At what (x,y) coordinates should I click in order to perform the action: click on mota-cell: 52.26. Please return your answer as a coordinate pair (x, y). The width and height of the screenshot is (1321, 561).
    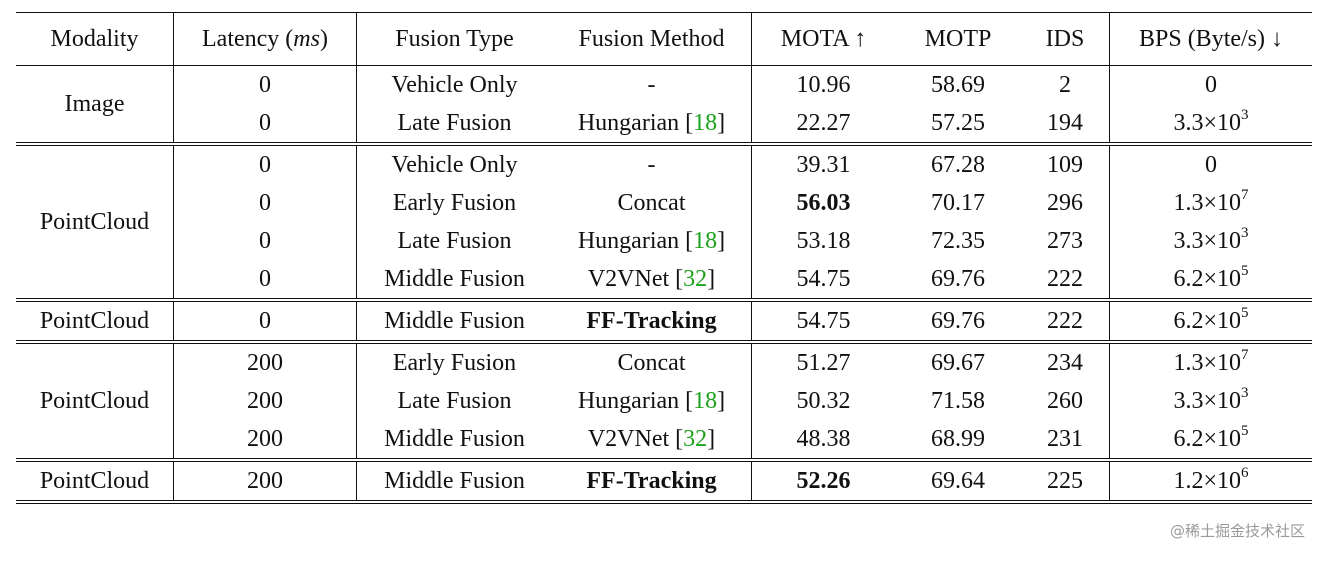
    Looking at the image, I should click on (823, 481).